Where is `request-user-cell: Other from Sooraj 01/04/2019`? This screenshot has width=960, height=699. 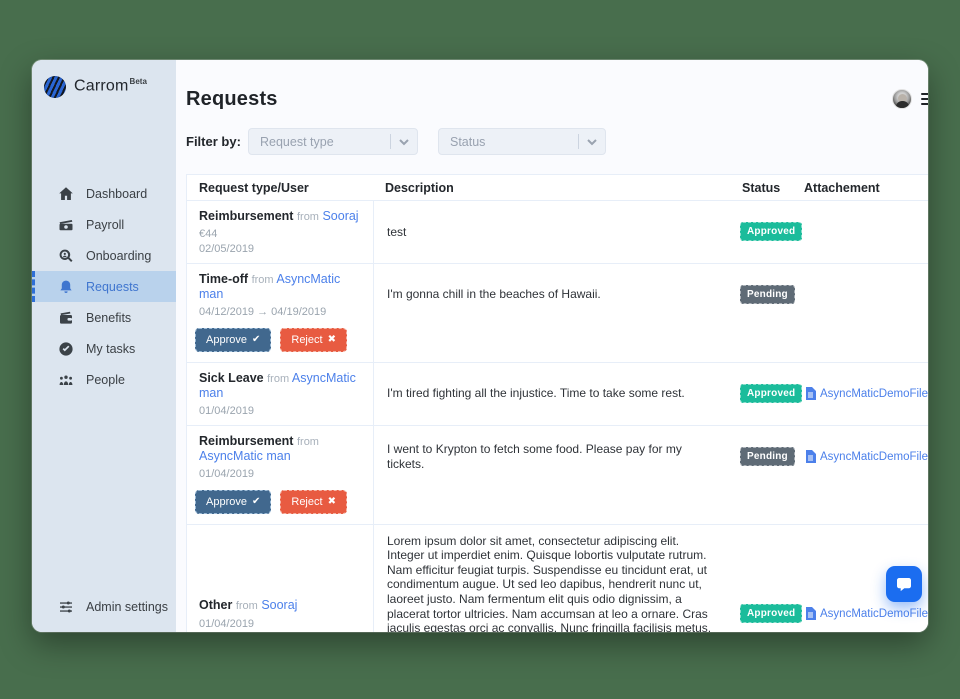
request-user-cell: Other from Sooraj 01/04/2019 is located at coordinates (280, 579).